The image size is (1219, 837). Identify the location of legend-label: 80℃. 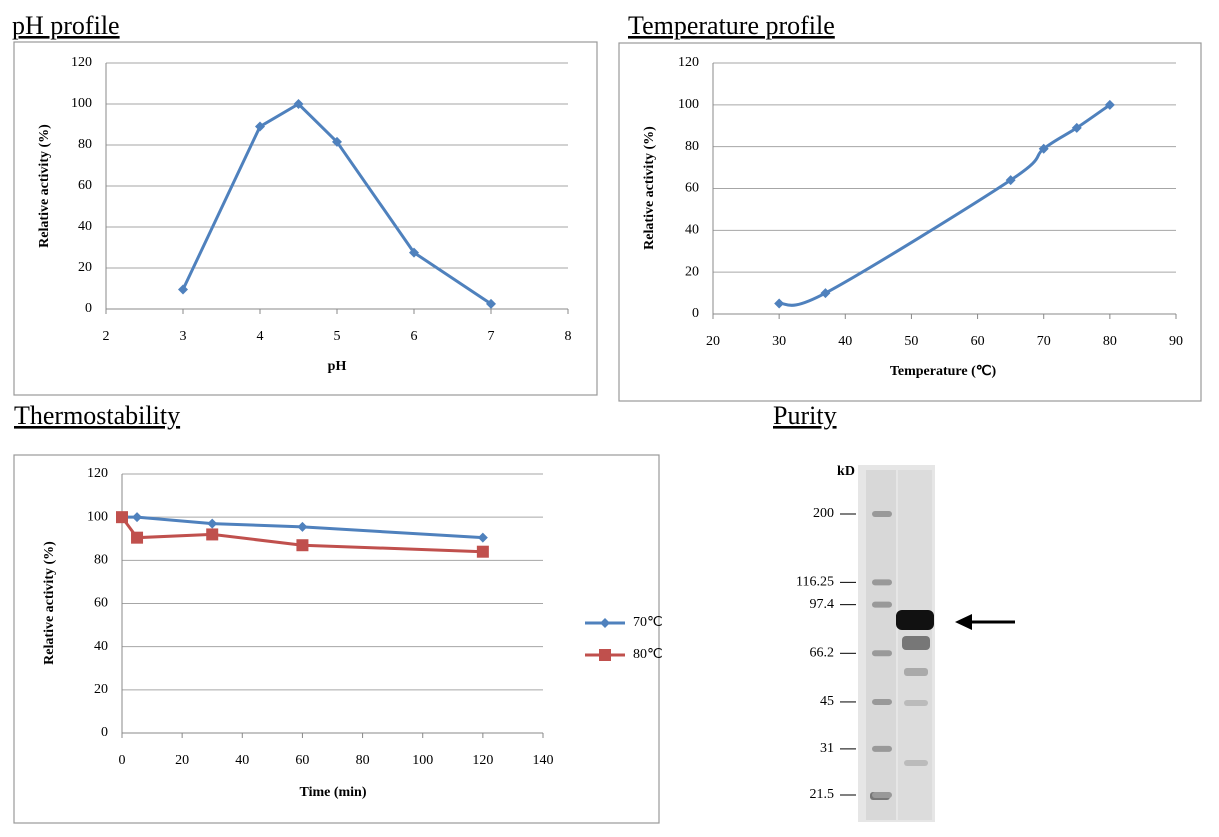
(648, 654).